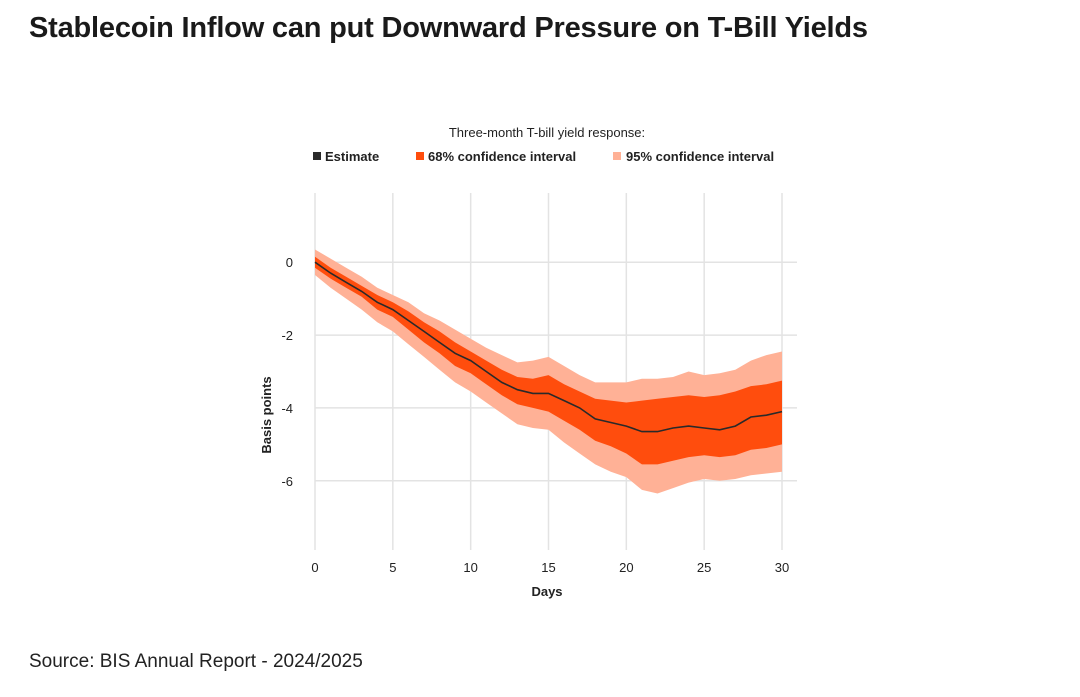 This screenshot has width=1080, height=697. I want to click on legend-item-ci95: 95% confidence interval, so click(693, 156).